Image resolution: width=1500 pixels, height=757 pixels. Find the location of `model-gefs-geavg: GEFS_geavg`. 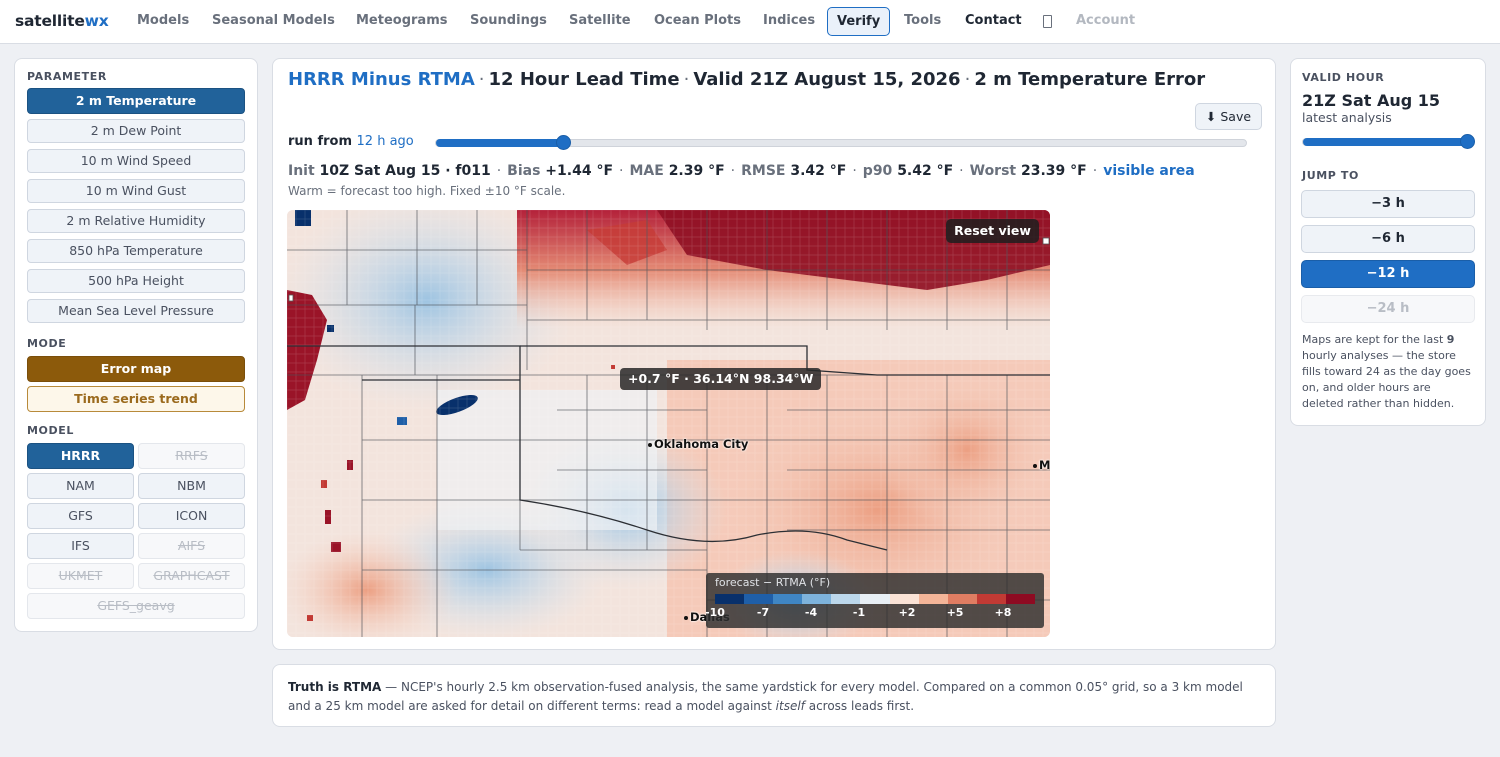

model-gefs-geavg: GEFS_geavg is located at coordinates (136, 606).